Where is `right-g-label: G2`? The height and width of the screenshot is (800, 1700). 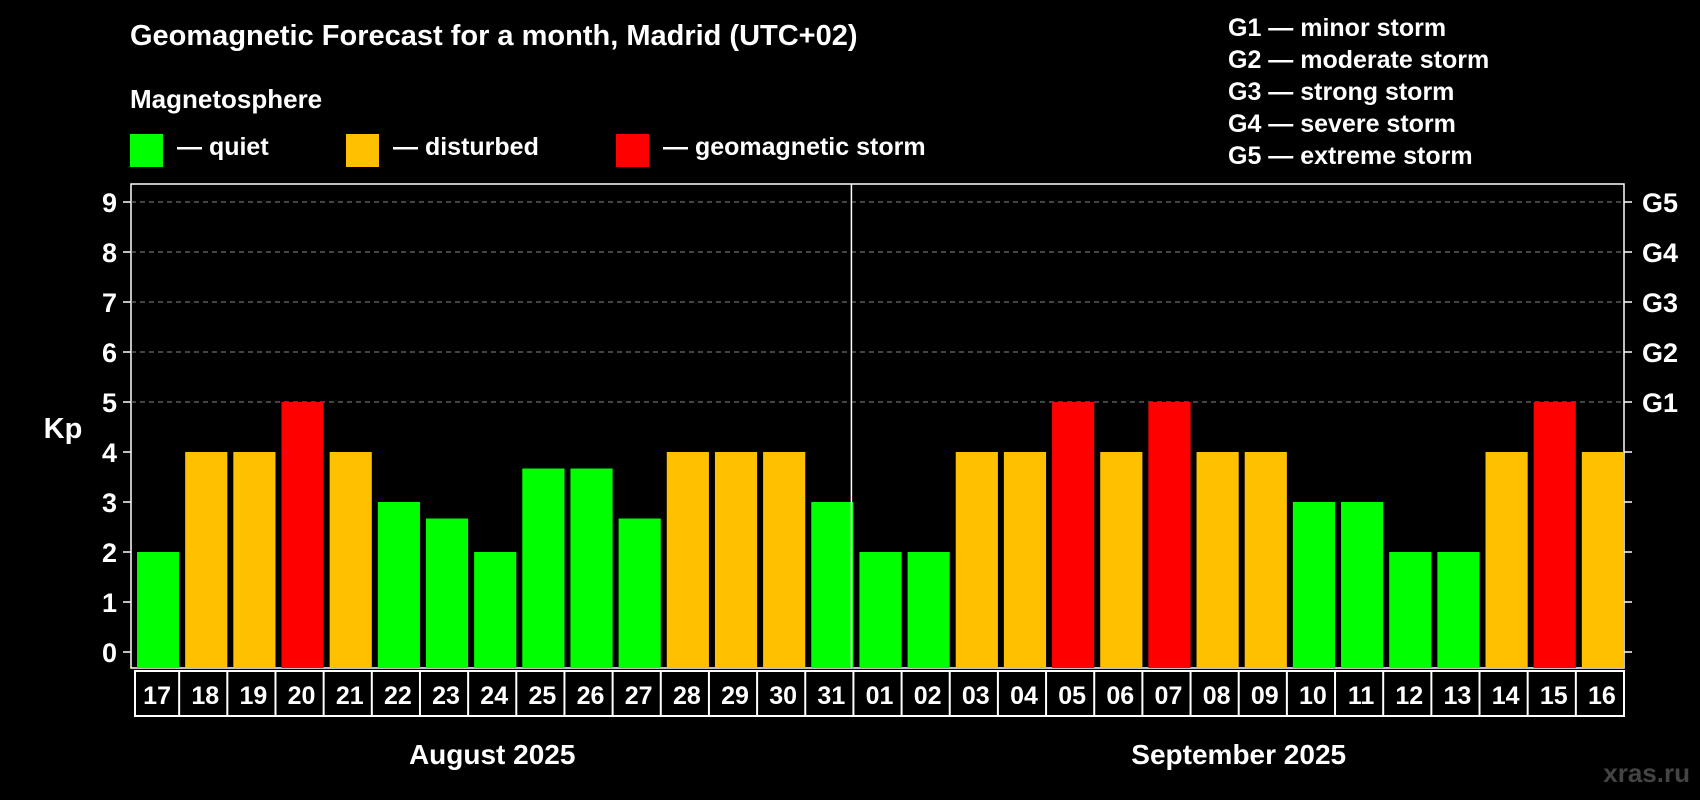
right-g-label: G2 is located at coordinates (1660, 353).